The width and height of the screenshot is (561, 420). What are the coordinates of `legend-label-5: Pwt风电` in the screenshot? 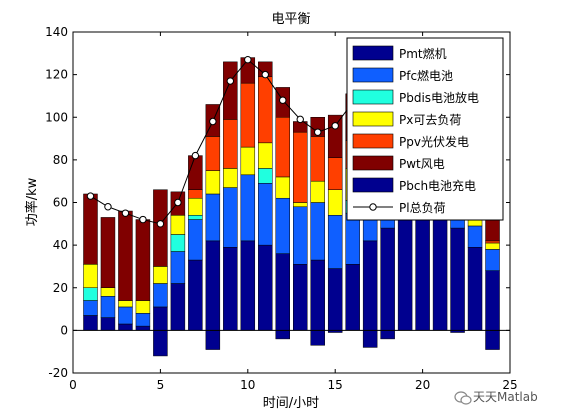 It's located at (422, 164).